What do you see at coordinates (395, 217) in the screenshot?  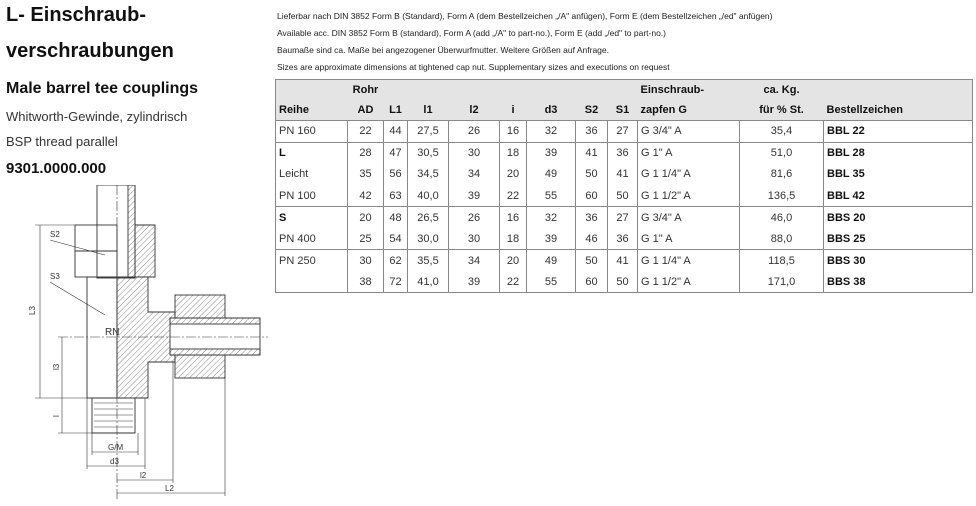 I see `cell-value: 48` at bounding box center [395, 217].